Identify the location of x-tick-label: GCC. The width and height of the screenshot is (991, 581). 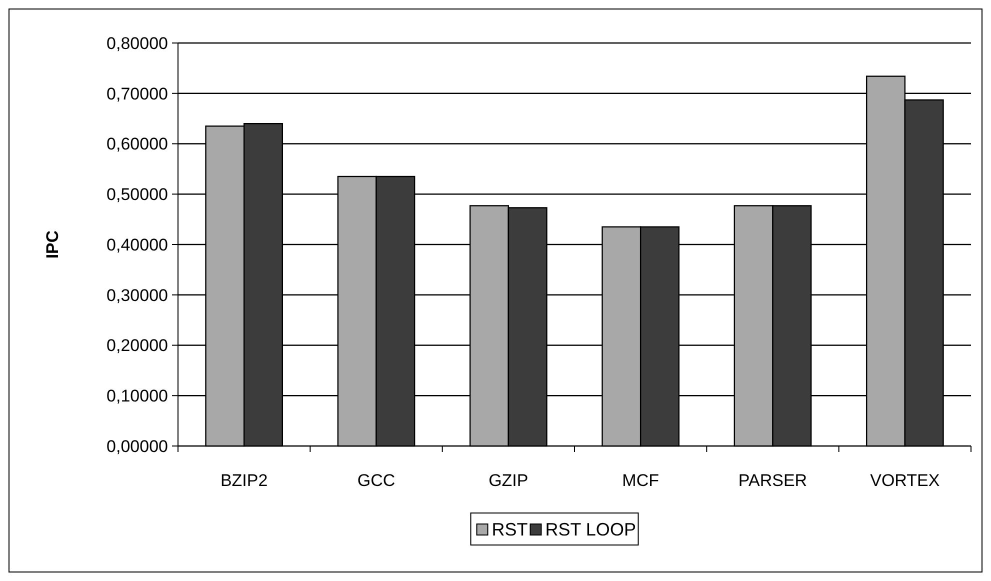
(376, 480).